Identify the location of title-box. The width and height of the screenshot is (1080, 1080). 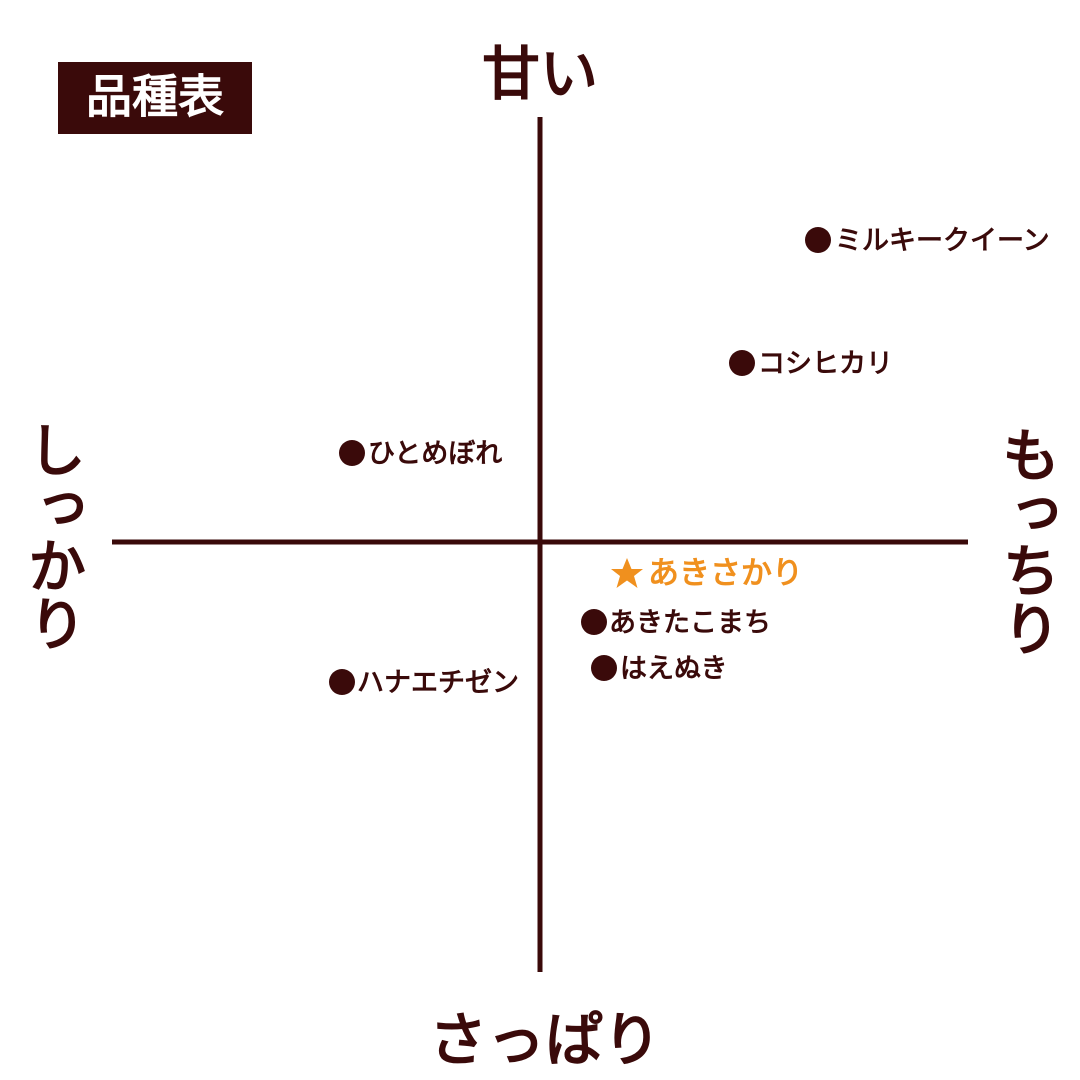
(155, 98).